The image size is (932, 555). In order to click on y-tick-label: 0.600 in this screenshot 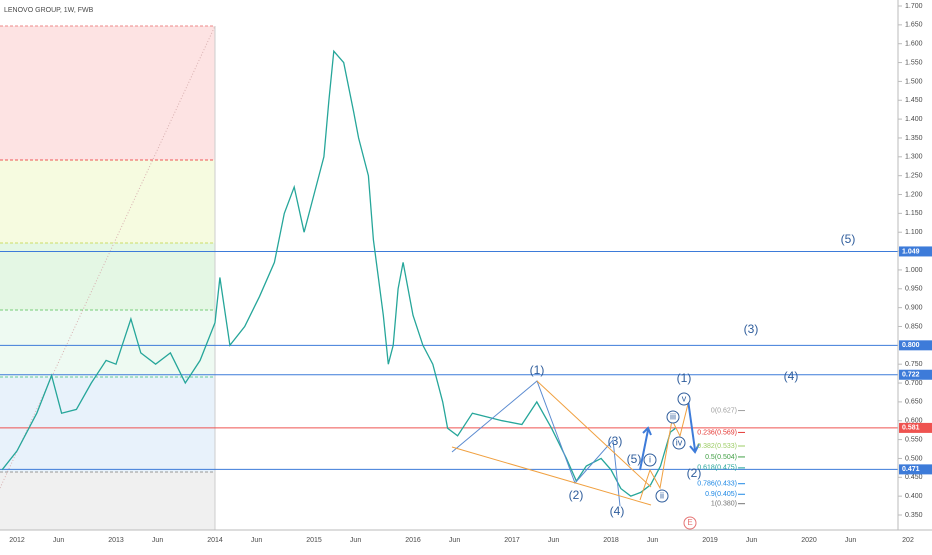, I will do `click(914, 421)`.